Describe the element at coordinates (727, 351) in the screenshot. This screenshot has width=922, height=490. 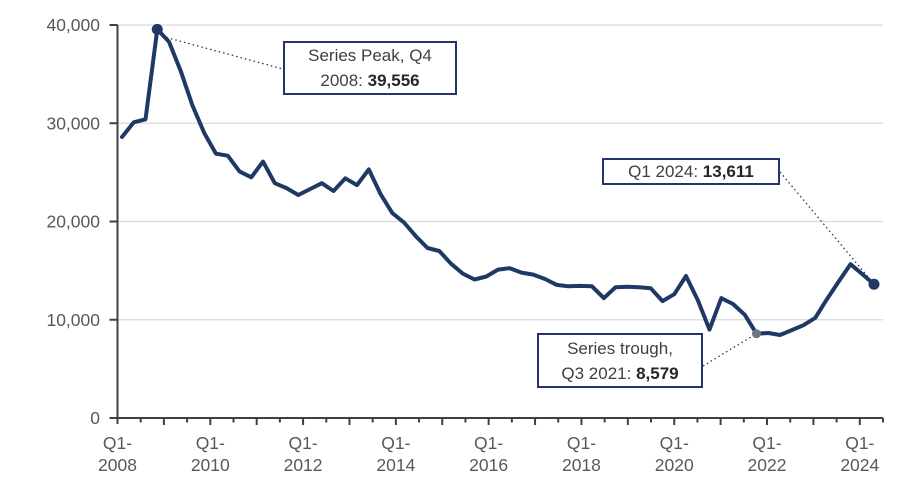
I see `connector-trough` at that location.